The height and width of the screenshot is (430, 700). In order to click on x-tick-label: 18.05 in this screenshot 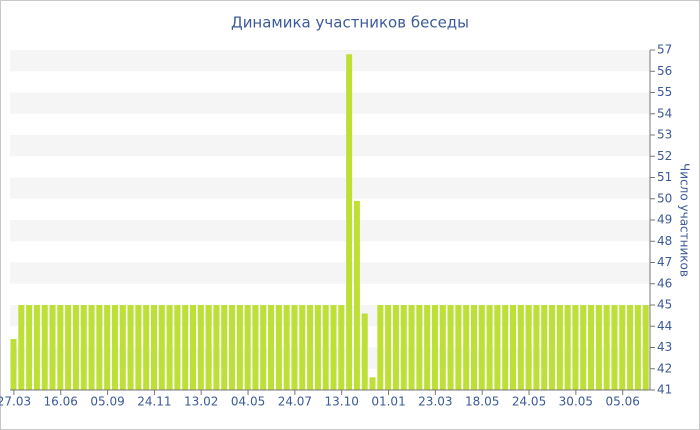, I will do `click(482, 402)`.